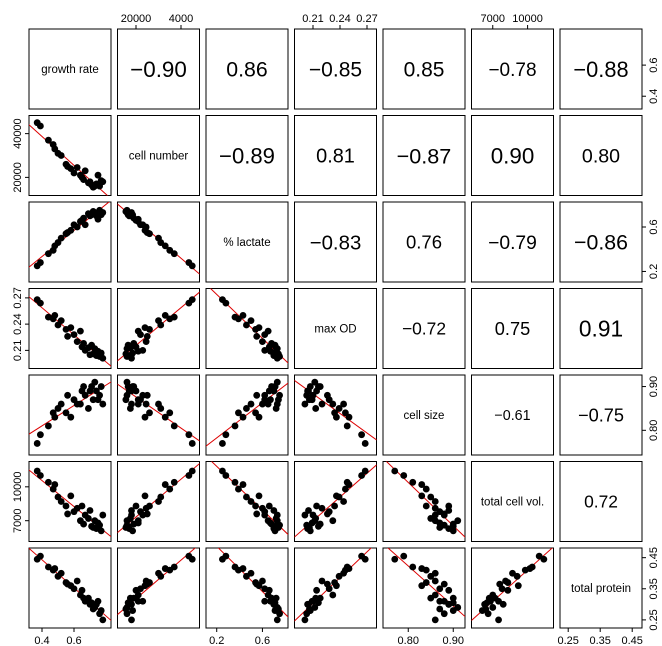 The image size is (662, 646). I want to click on correlation-value: −0.75, so click(601, 416).